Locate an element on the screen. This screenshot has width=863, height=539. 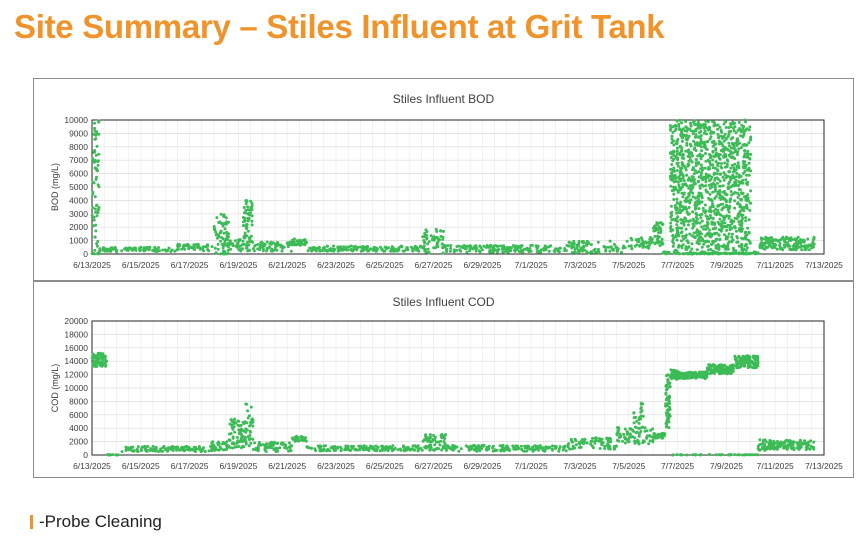
bod-ytick-label: 1000 is located at coordinates (78, 241).